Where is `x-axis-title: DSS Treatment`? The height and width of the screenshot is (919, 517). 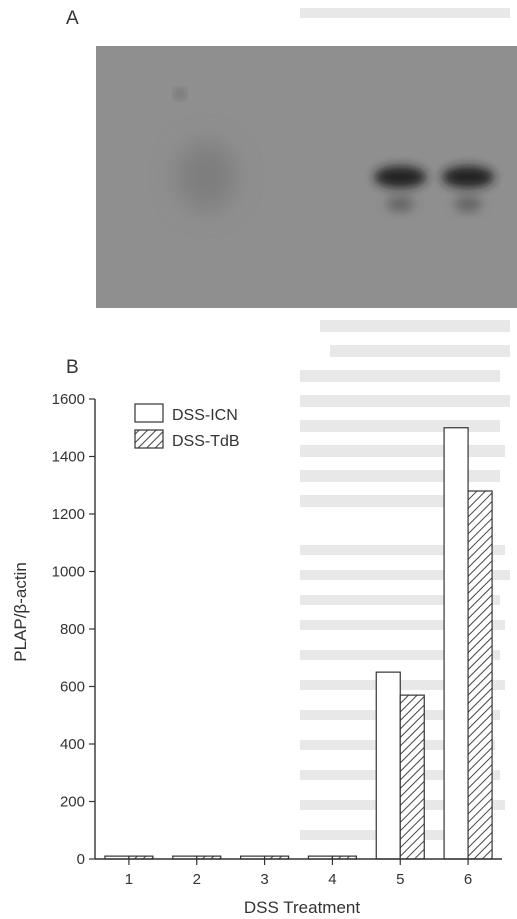 x-axis-title: DSS Treatment is located at coordinates (302, 907).